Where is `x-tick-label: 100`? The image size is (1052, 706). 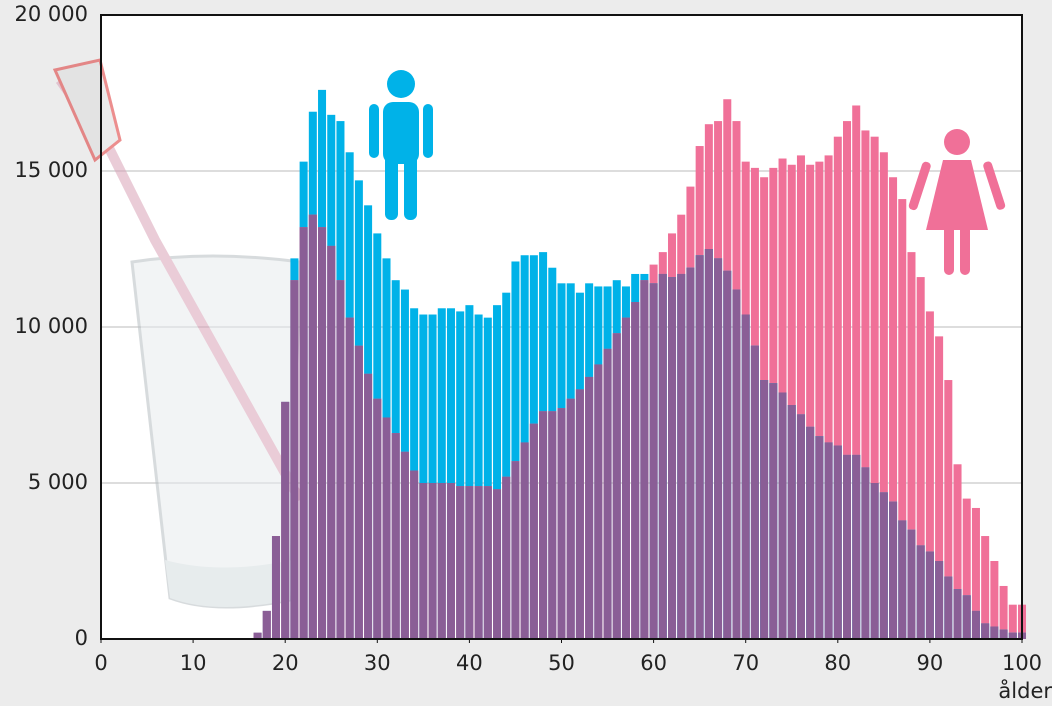
x-tick-label: 100 is located at coordinates (1022, 663).